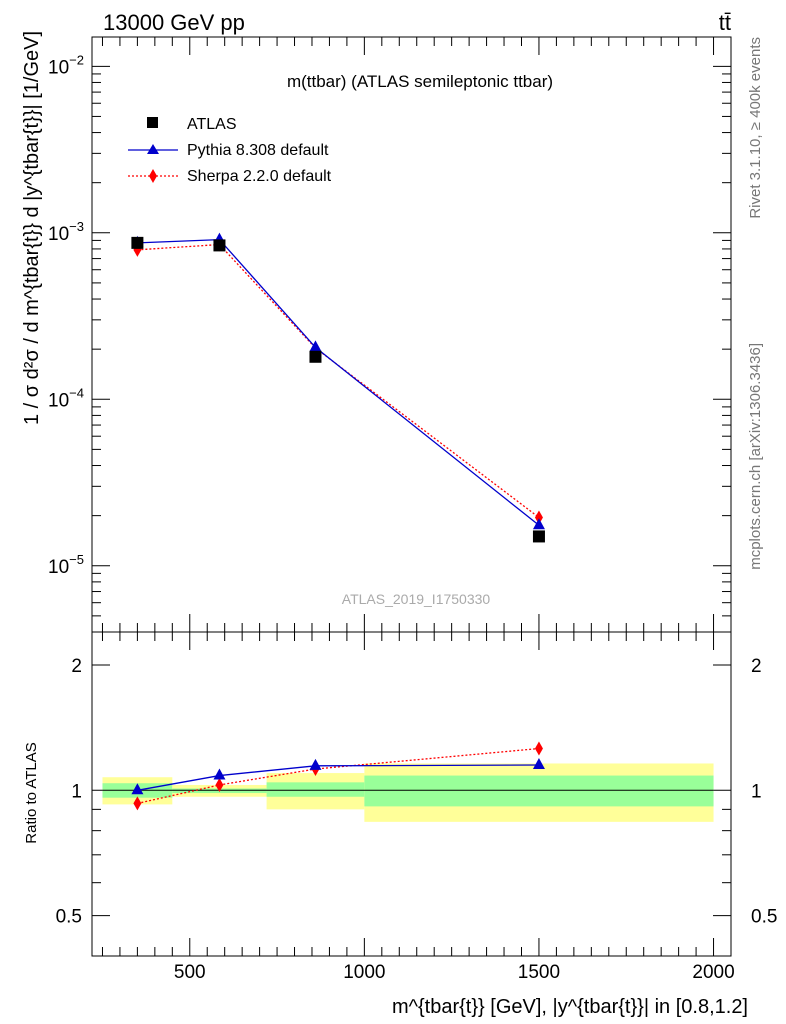  I want to click on ratio-y-axis-label: Ratio to ATLAS, so click(31, 792).